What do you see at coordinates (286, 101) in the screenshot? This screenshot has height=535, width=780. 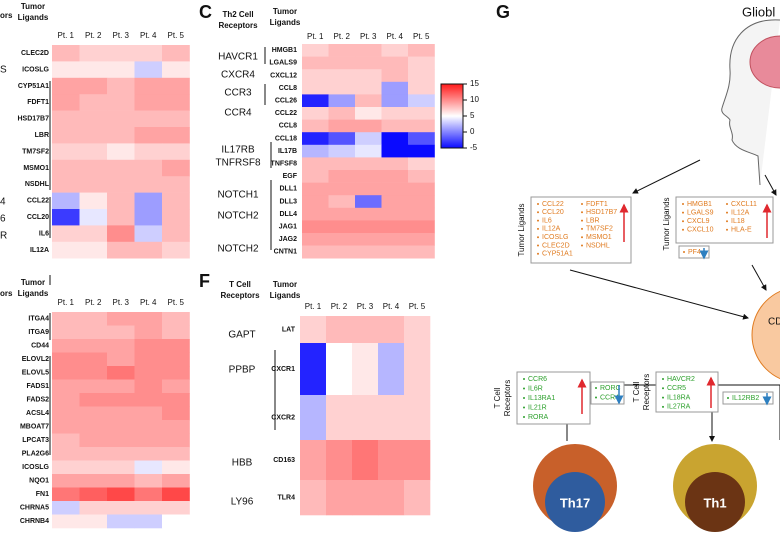 I see `ligand-label: CCL26` at bounding box center [286, 101].